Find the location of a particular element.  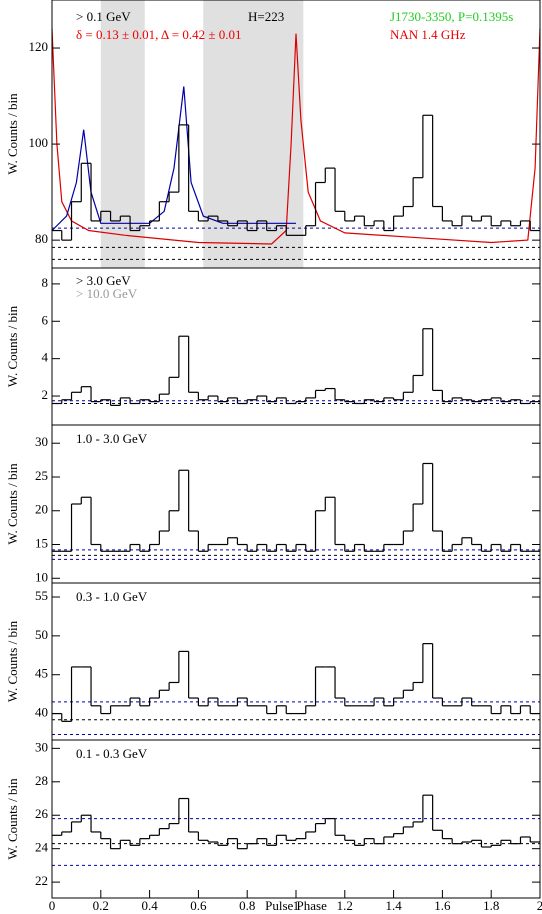

y-tick-label: 2 is located at coordinates (45, 394).